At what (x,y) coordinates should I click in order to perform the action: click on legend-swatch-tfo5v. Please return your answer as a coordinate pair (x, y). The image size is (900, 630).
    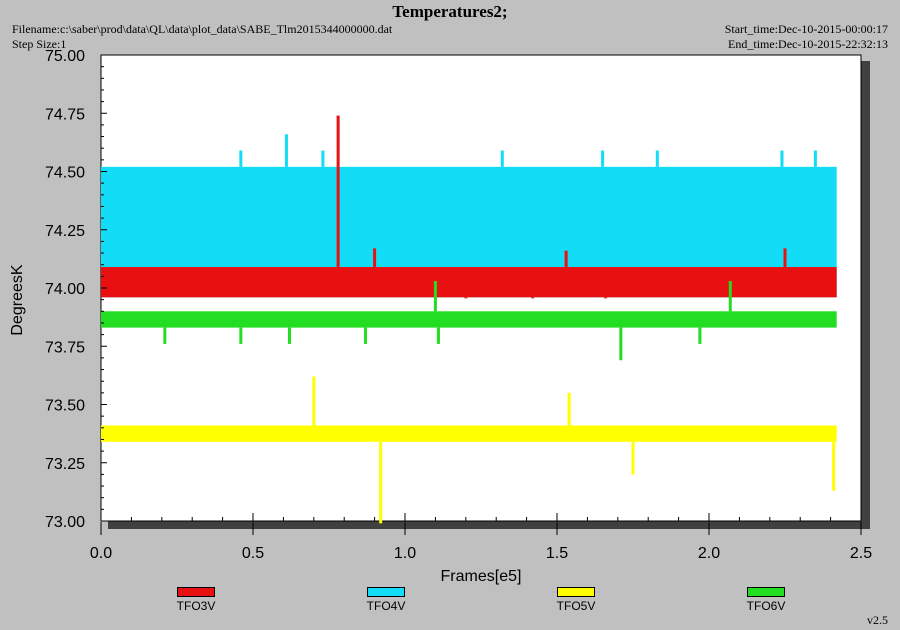
    Looking at the image, I should click on (576, 592).